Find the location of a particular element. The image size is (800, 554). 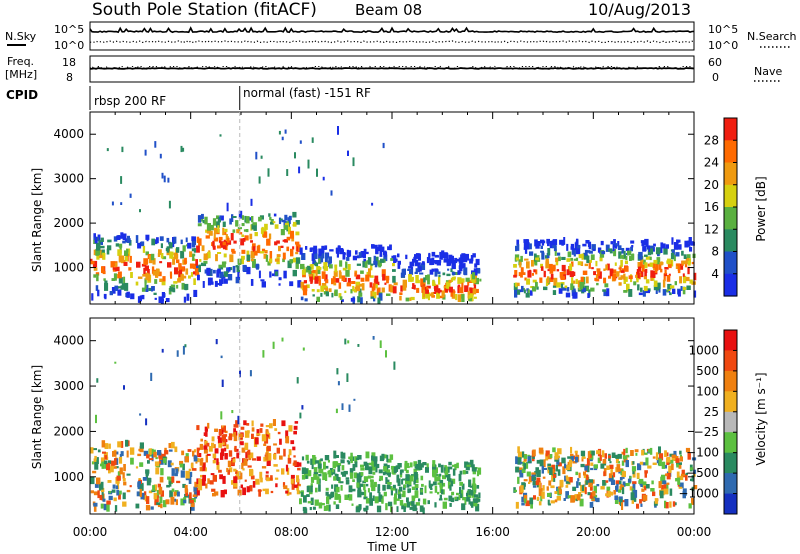

freq-label-line2: [MHz] is located at coordinates (21, 74).